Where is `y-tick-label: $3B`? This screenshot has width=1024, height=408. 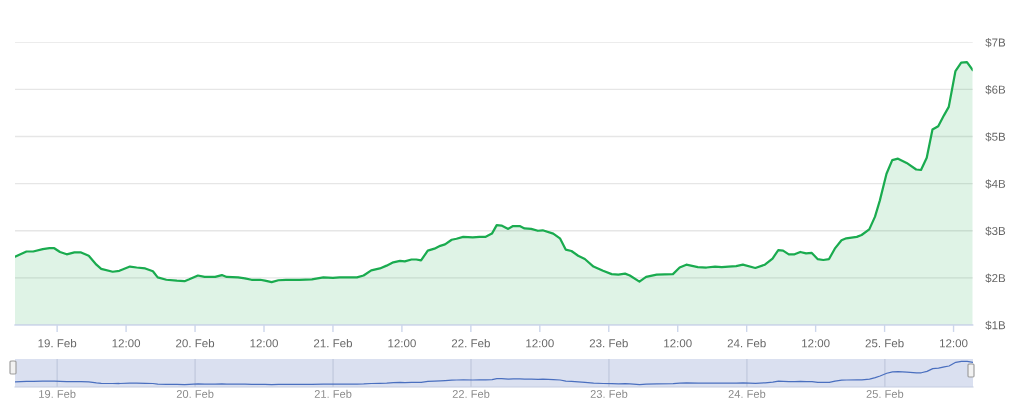
y-tick-label: $3B is located at coordinates (995, 231).